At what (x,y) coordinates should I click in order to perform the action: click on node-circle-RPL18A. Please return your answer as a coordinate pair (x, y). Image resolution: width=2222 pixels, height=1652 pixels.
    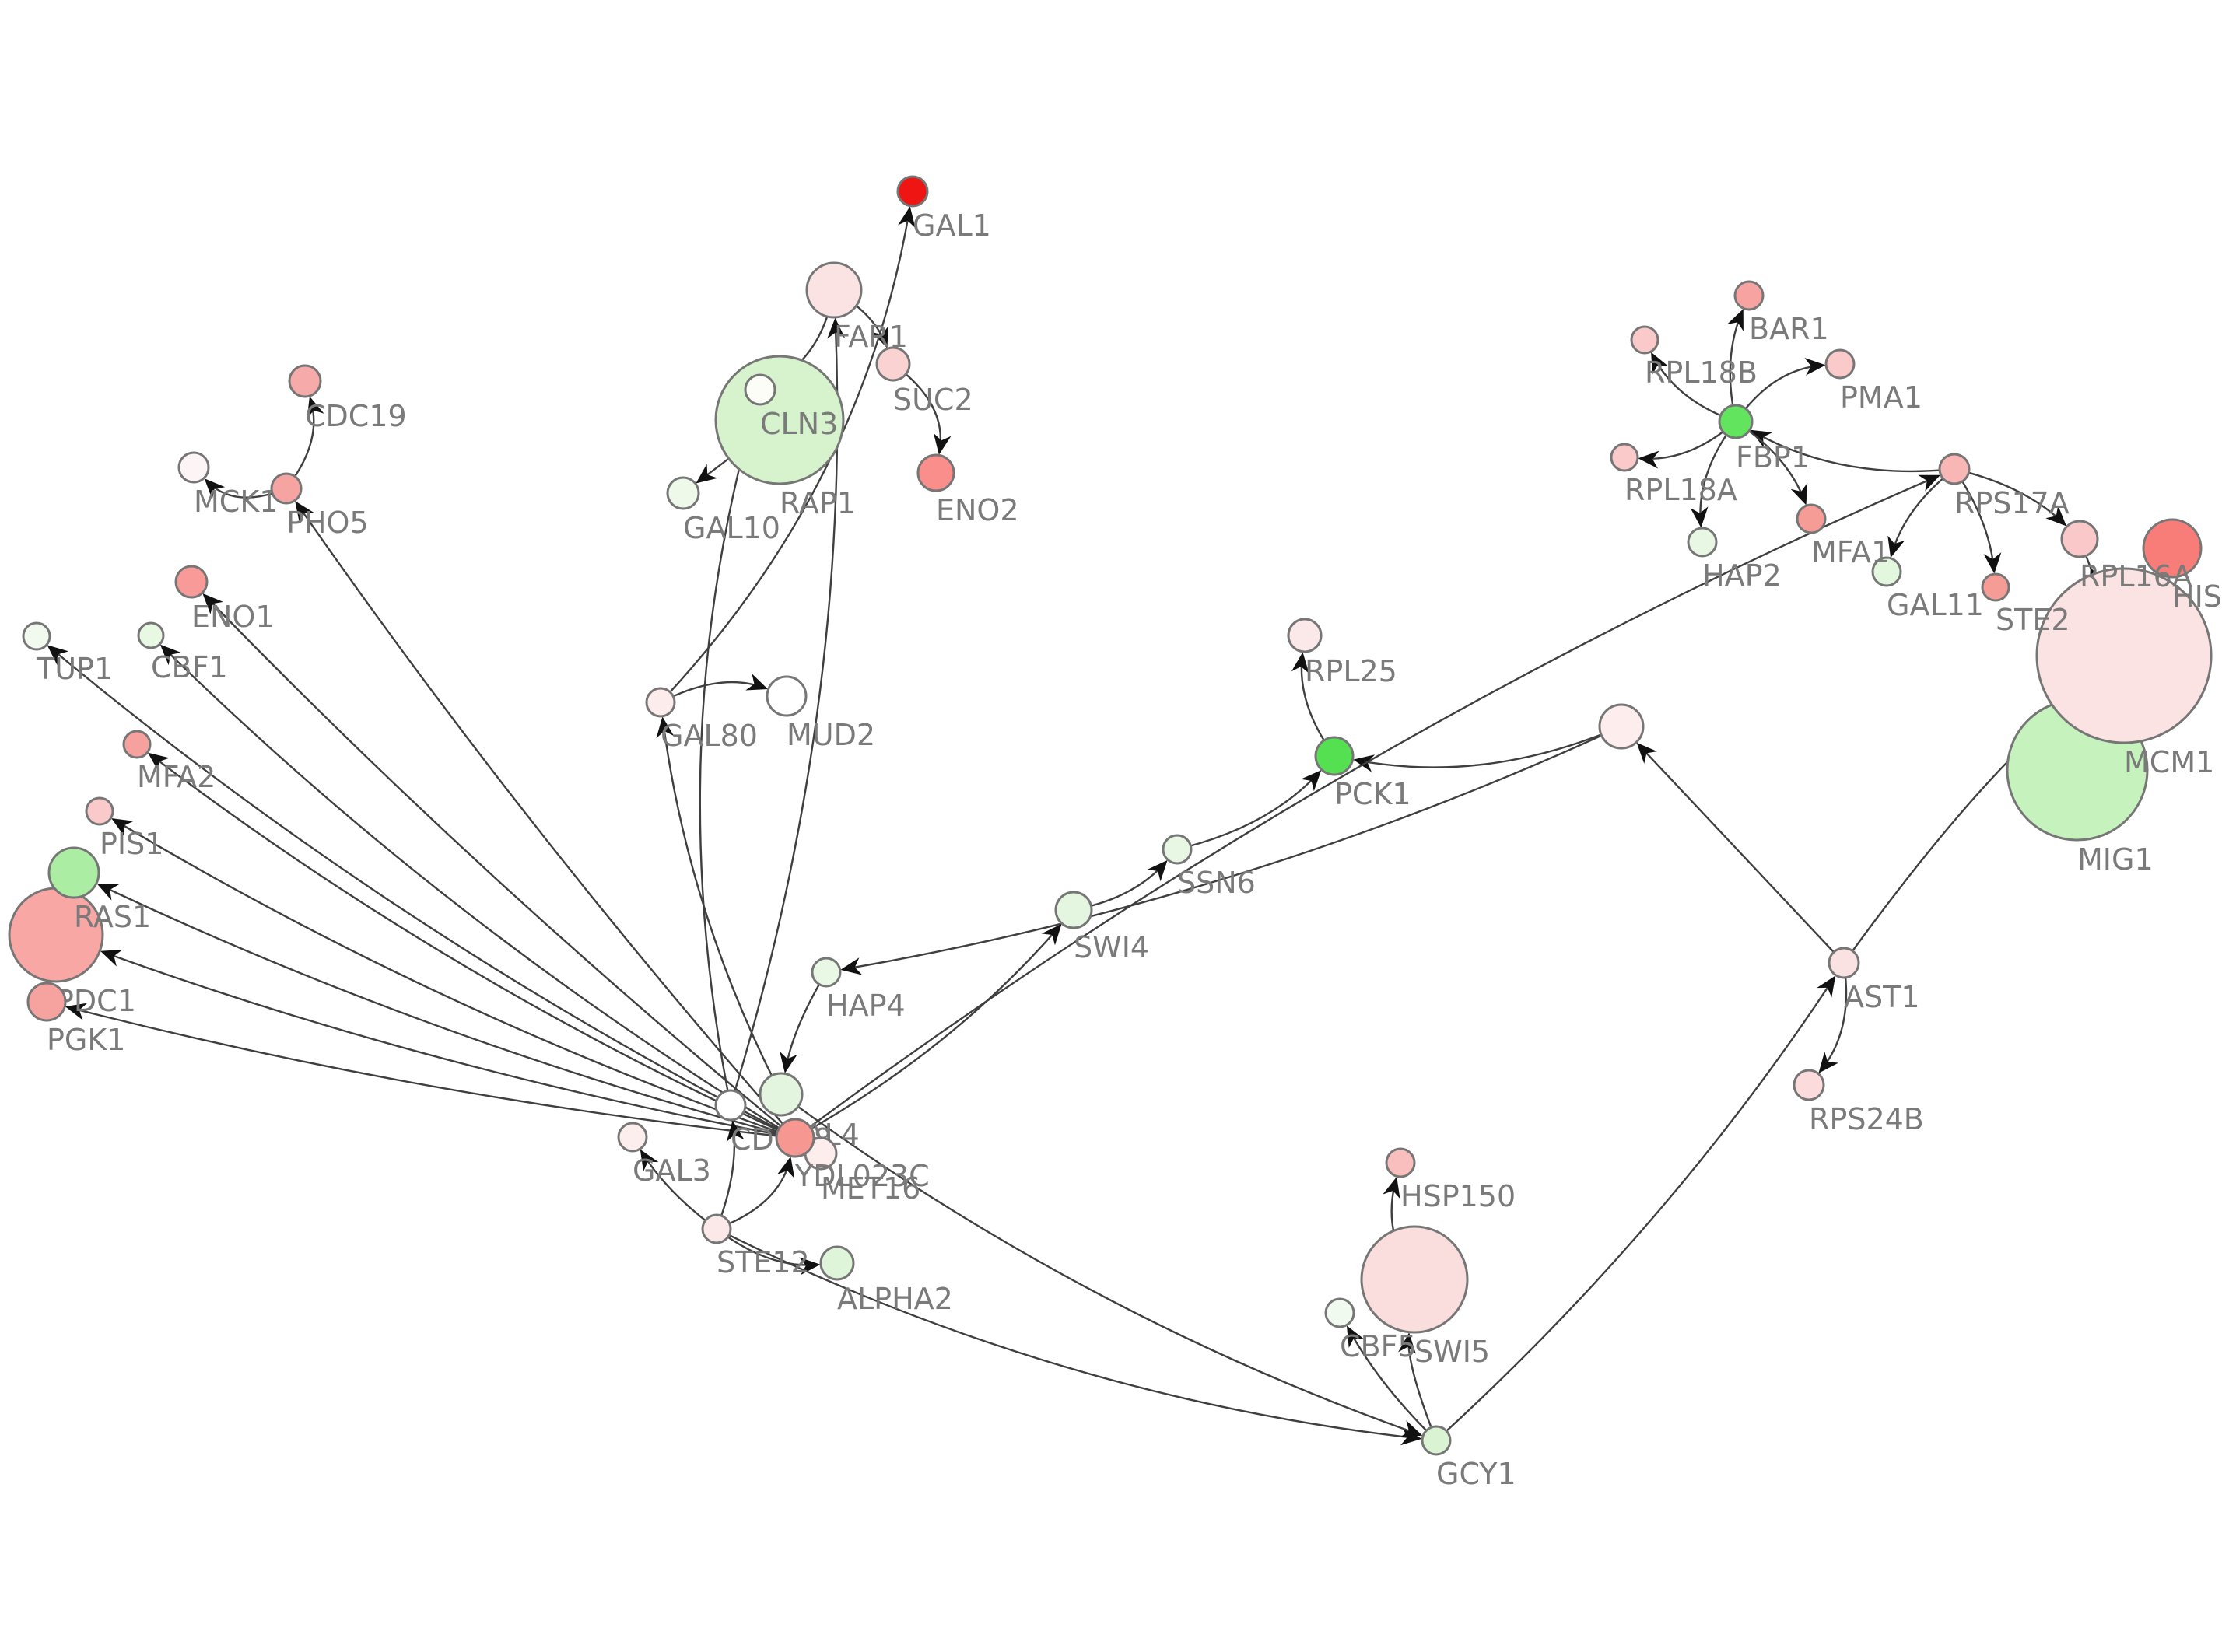
    Looking at the image, I should click on (1624, 458).